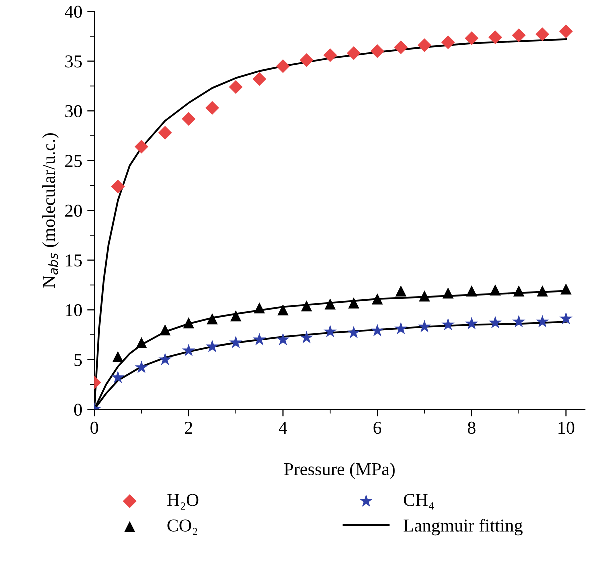  I want to click on y-tick-label: 30, so click(74, 111).